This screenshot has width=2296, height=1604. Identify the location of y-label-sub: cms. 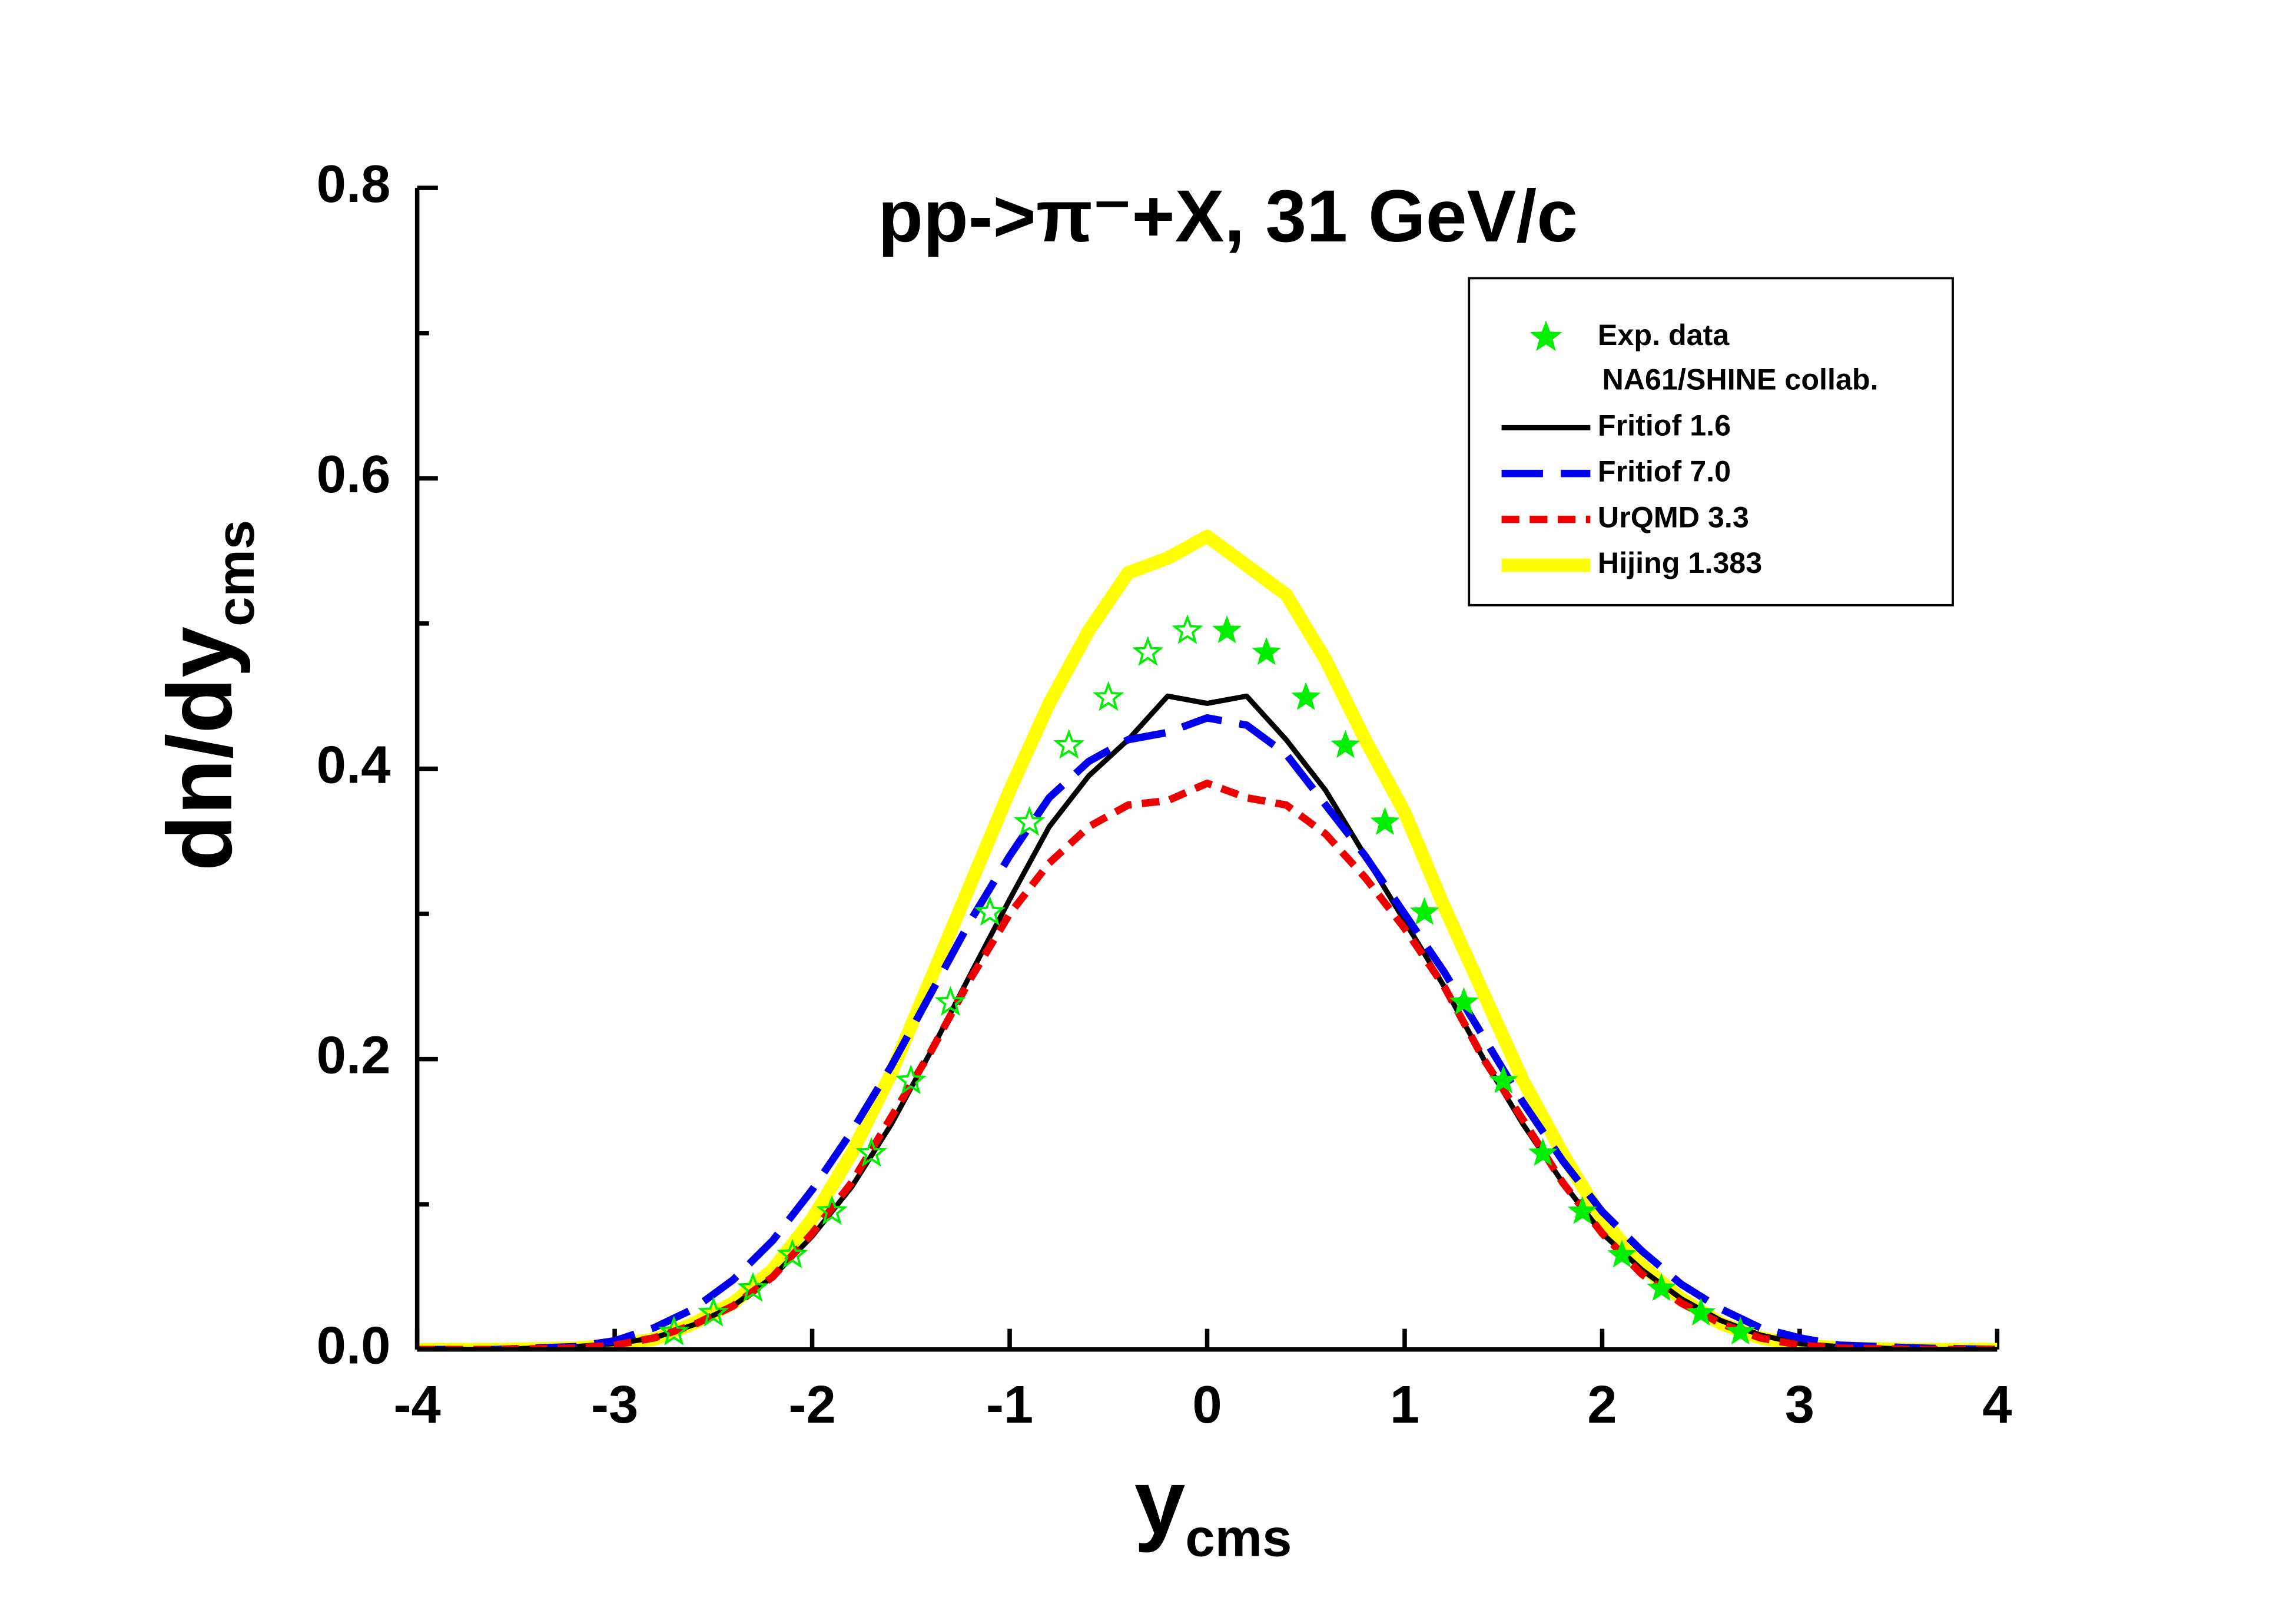
(236, 573).